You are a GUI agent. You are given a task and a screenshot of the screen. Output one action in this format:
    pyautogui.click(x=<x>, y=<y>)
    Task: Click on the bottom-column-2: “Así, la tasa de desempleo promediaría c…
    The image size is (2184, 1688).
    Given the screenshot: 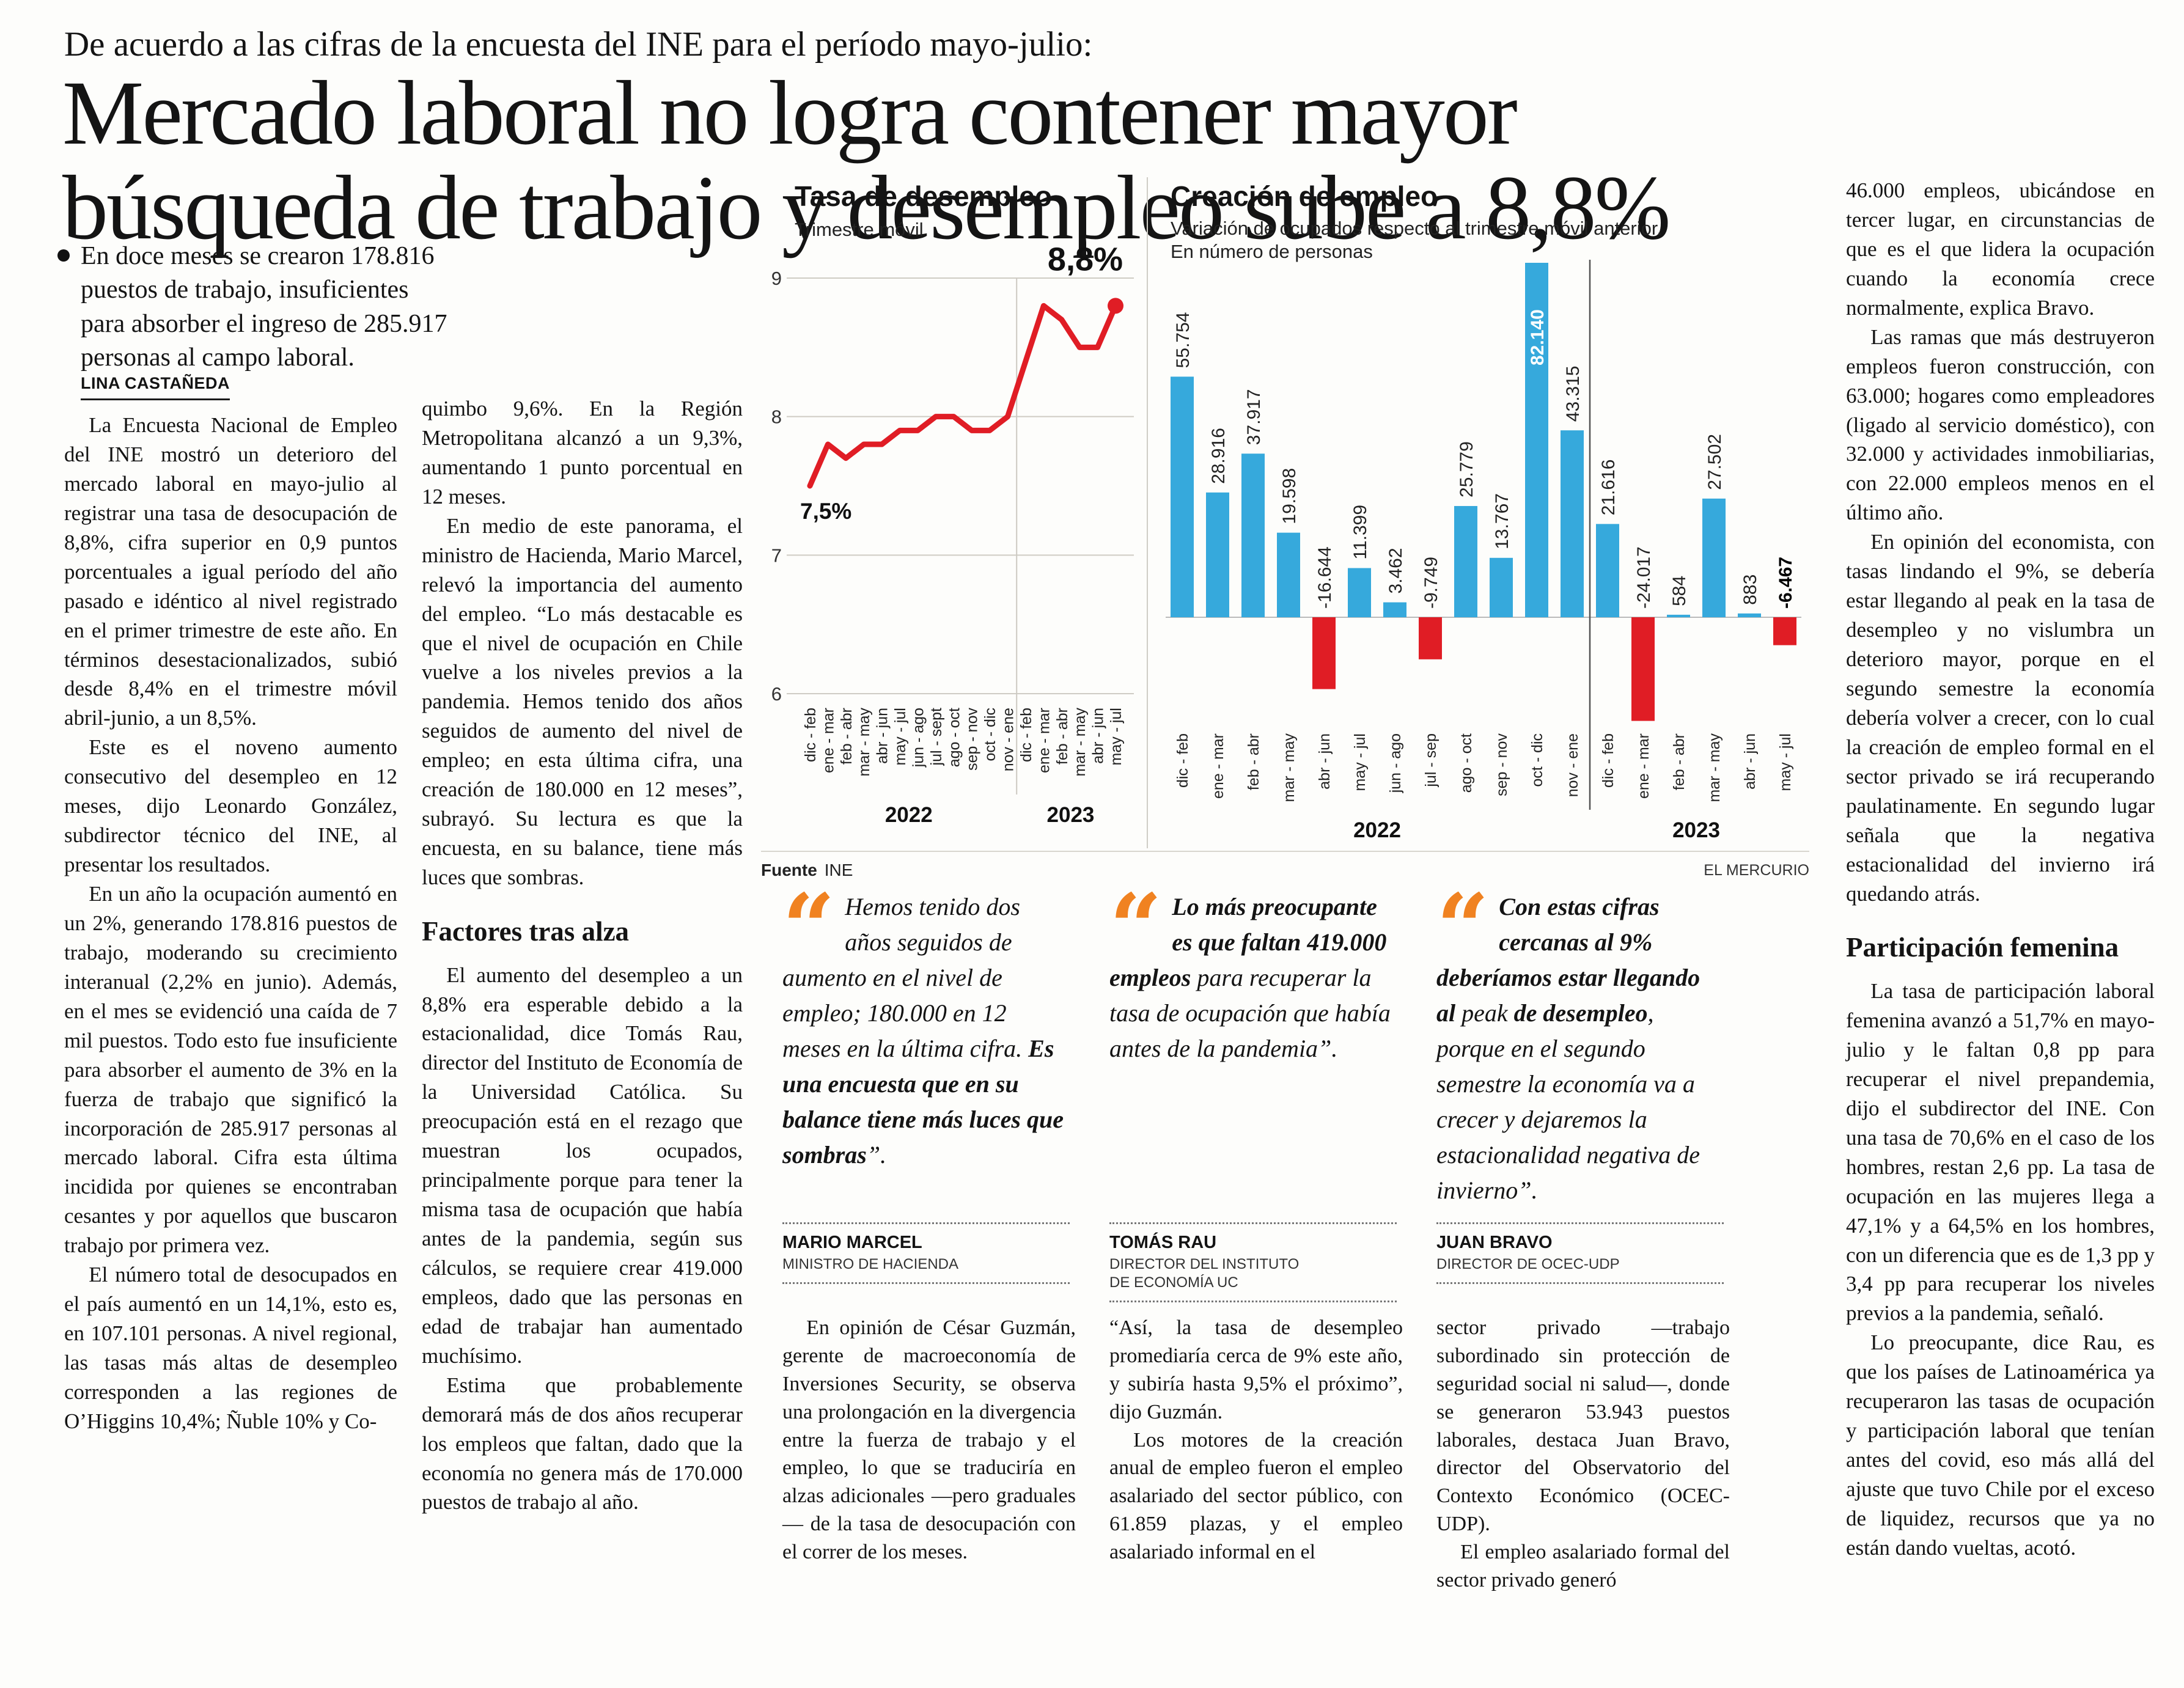 What is the action you would take?
    pyautogui.click(x=1256, y=1440)
    